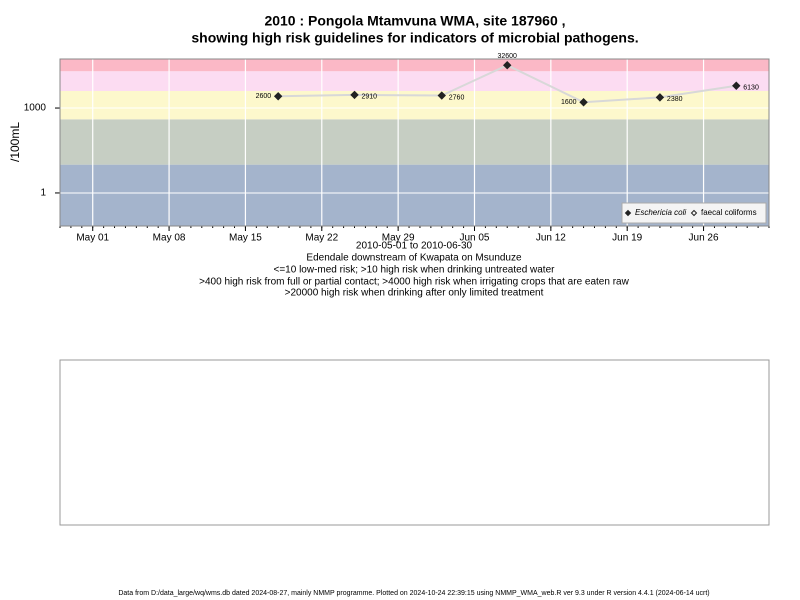 The height and width of the screenshot is (600, 800). I want to click on x-tick-label: May 08, so click(169, 238).